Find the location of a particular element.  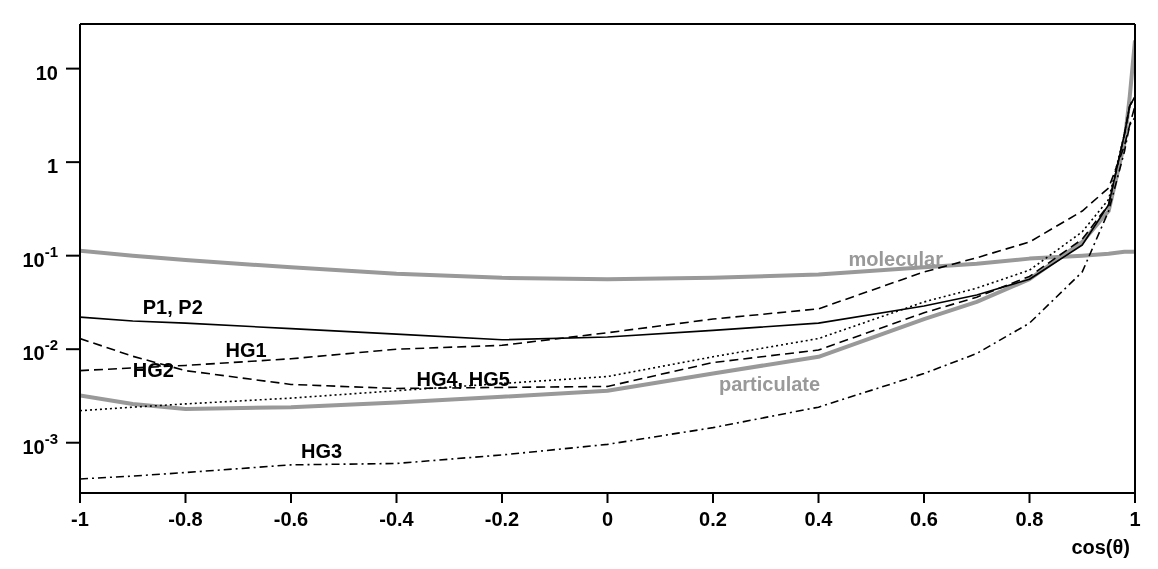

y-tick-label: 10 is located at coordinates (46, 72).